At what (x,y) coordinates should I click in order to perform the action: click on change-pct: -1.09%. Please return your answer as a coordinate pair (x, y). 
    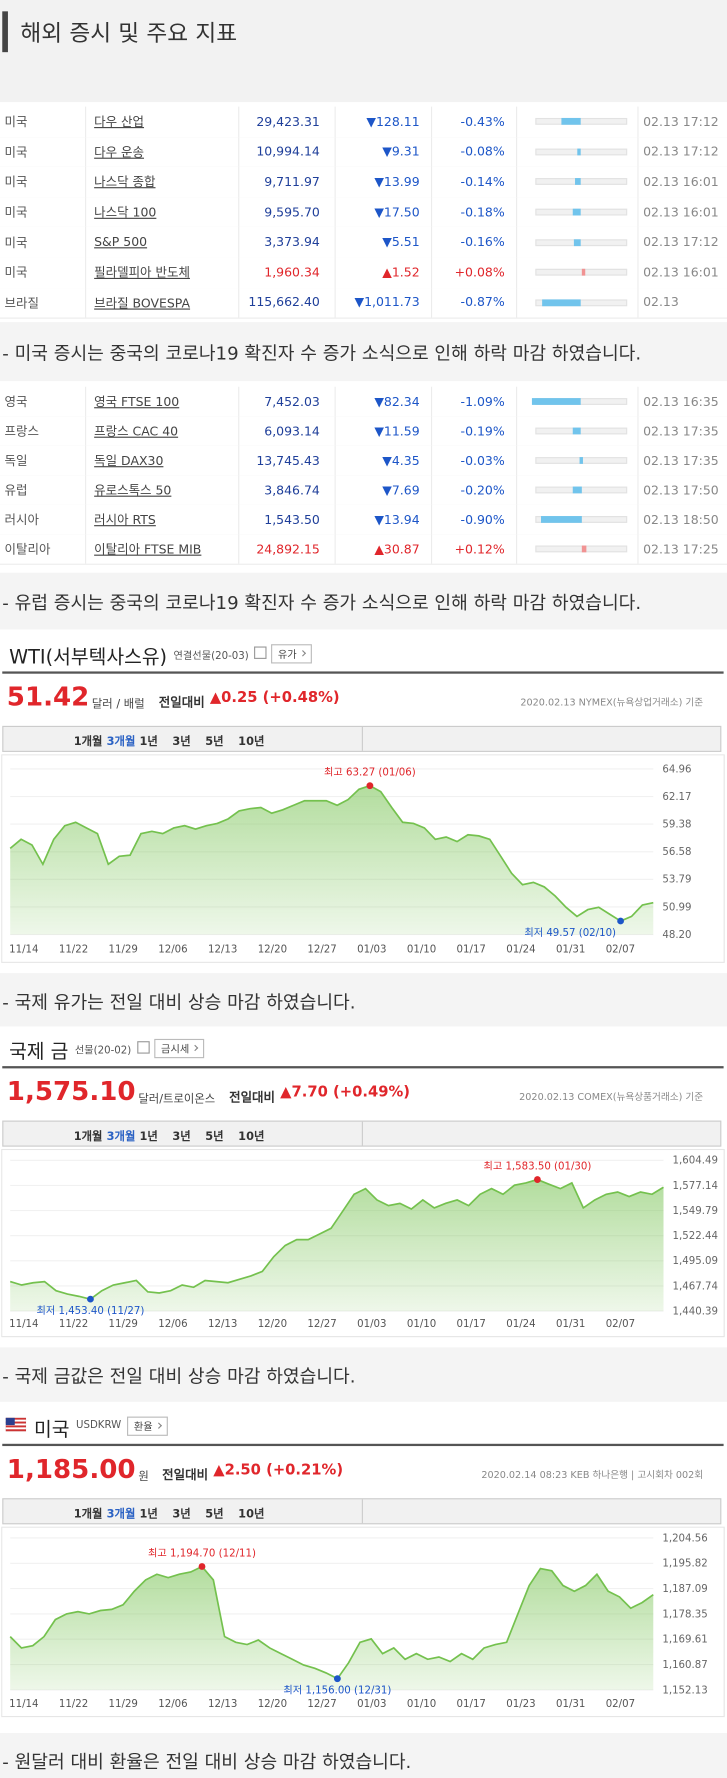
    Looking at the image, I should click on (482, 401).